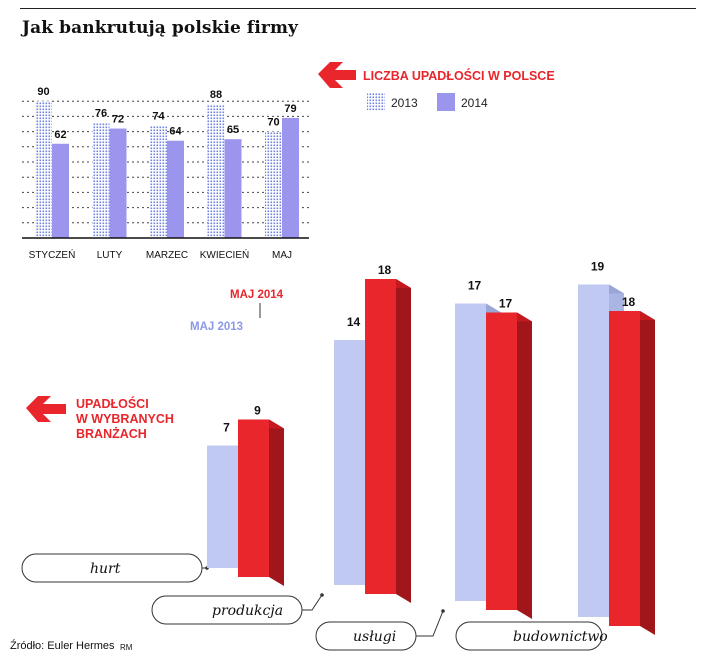 This screenshot has height=666, width=712. Describe the element at coordinates (62, 646) in the screenshot. I see `source-note: Źródło: Euler Hermes` at that location.